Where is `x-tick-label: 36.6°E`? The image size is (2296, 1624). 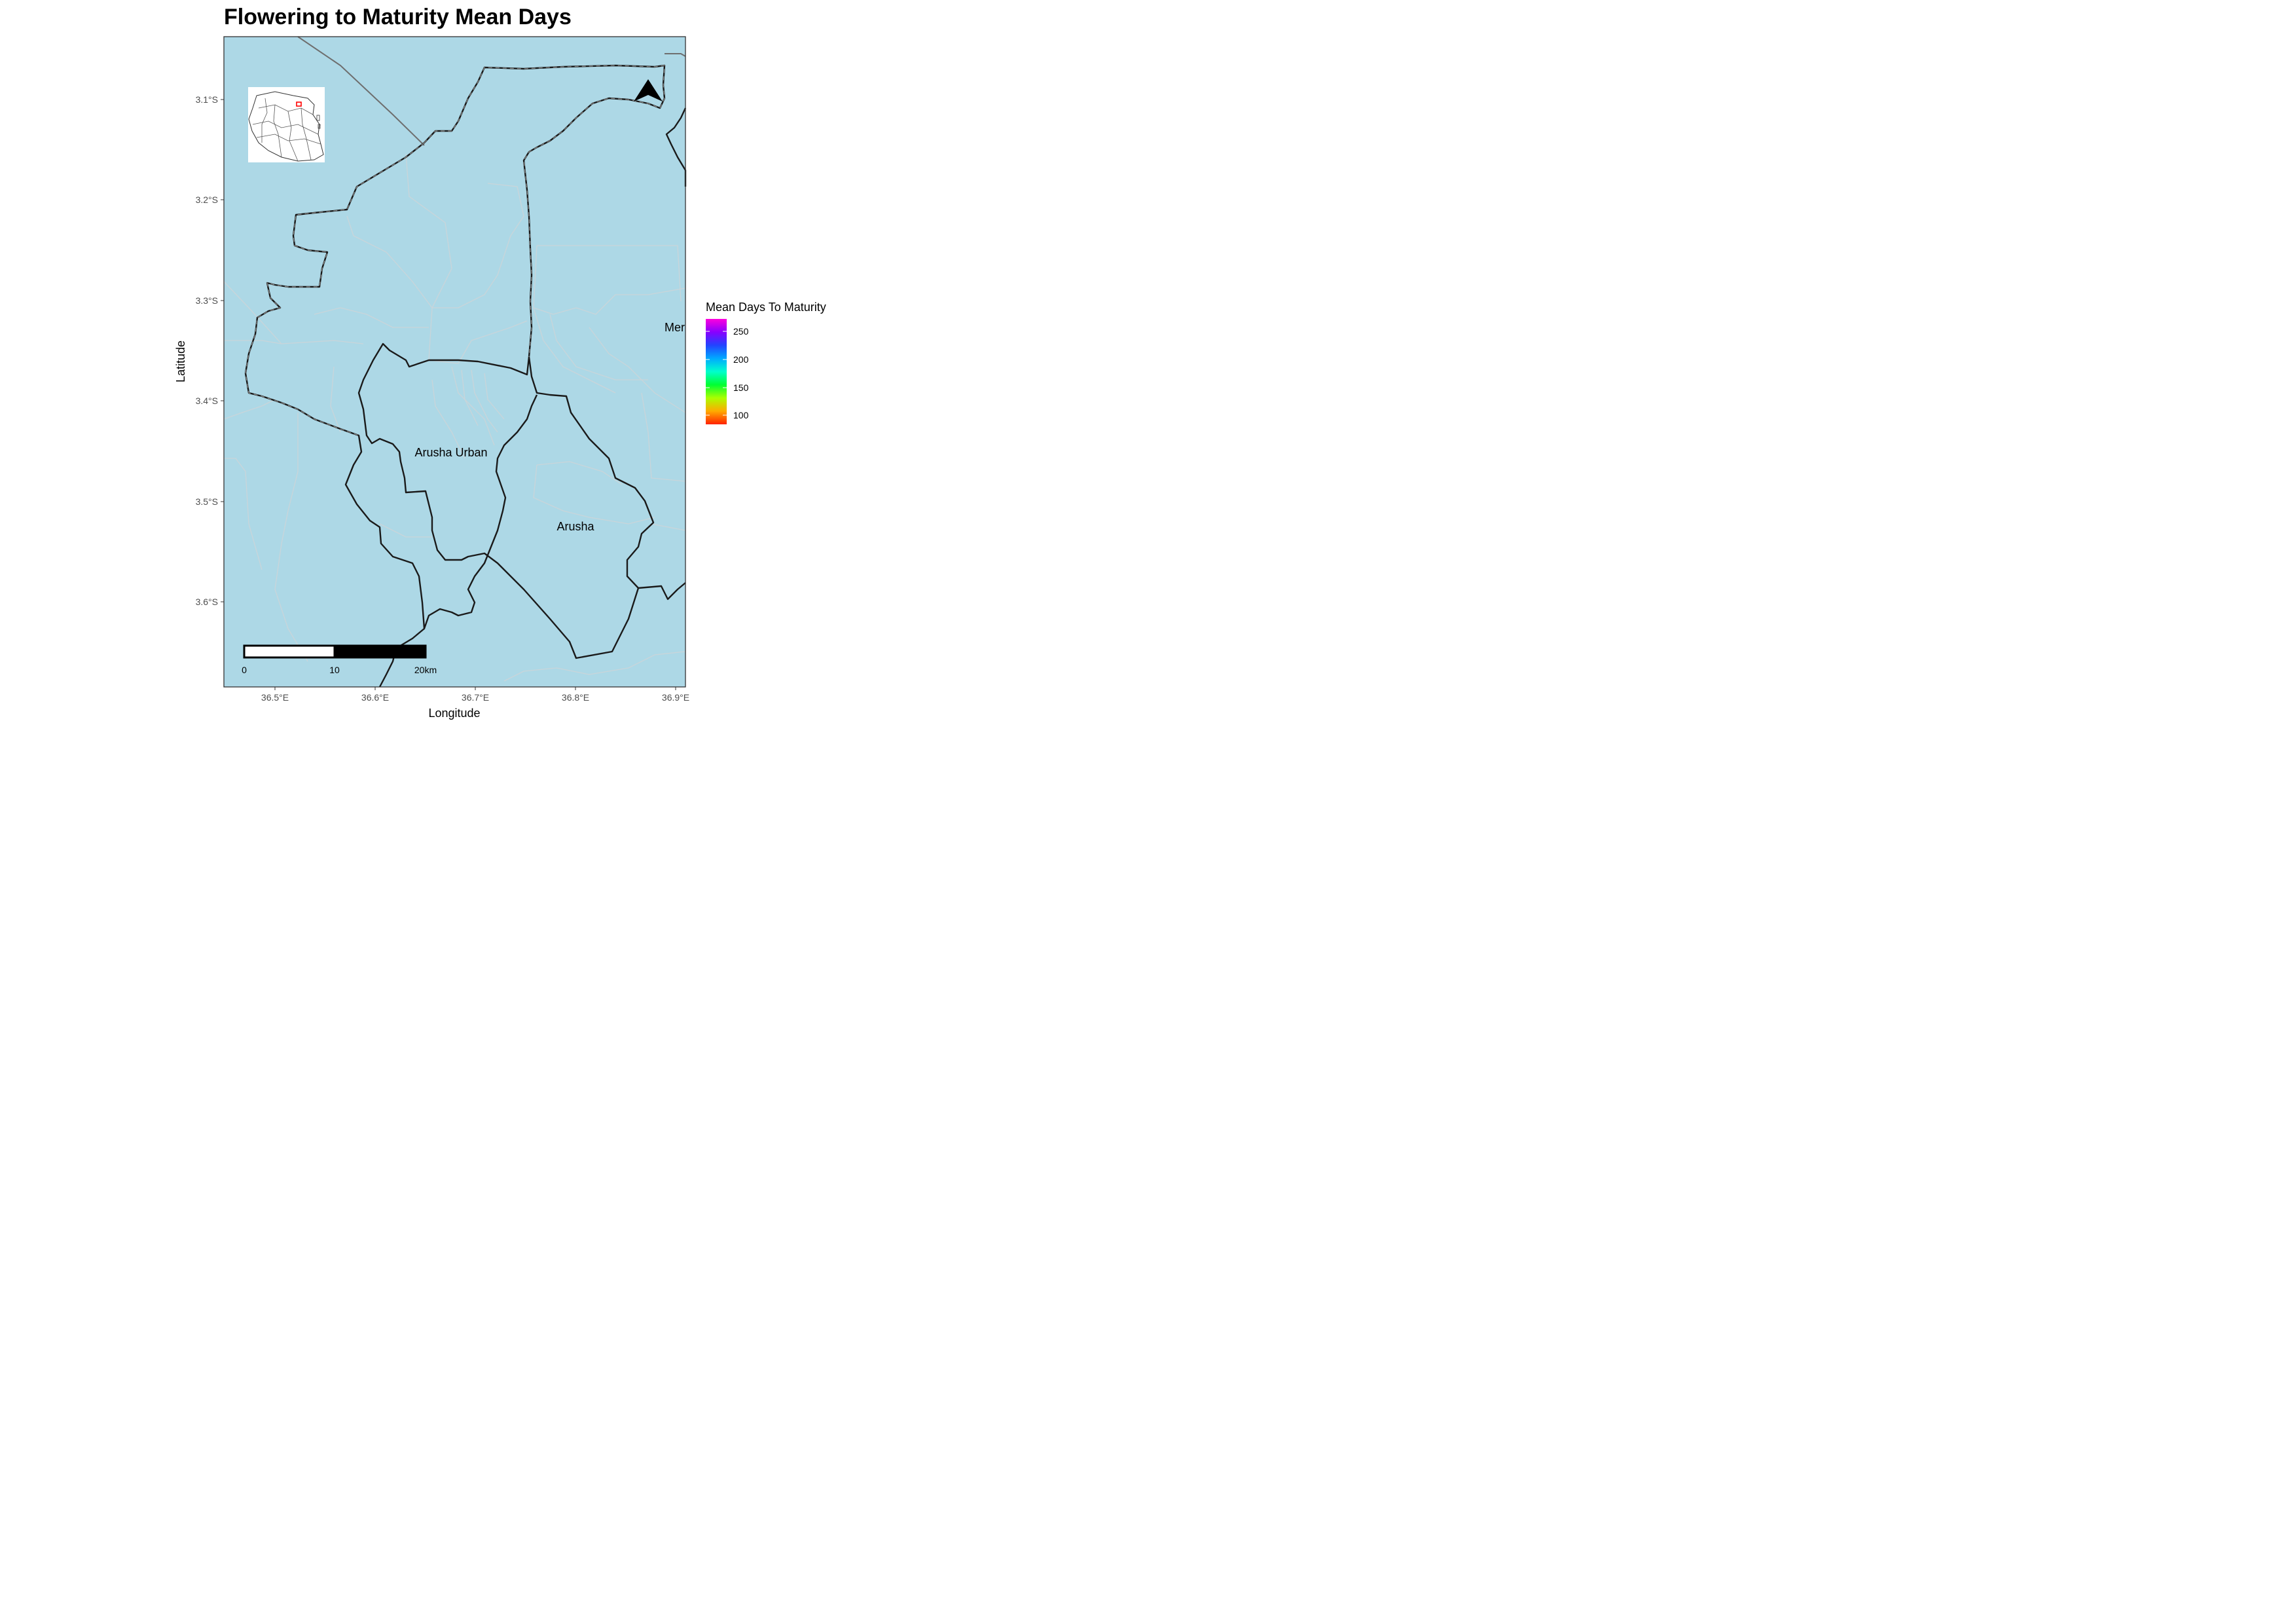
x-tick-label: 36.6°E is located at coordinates (375, 697).